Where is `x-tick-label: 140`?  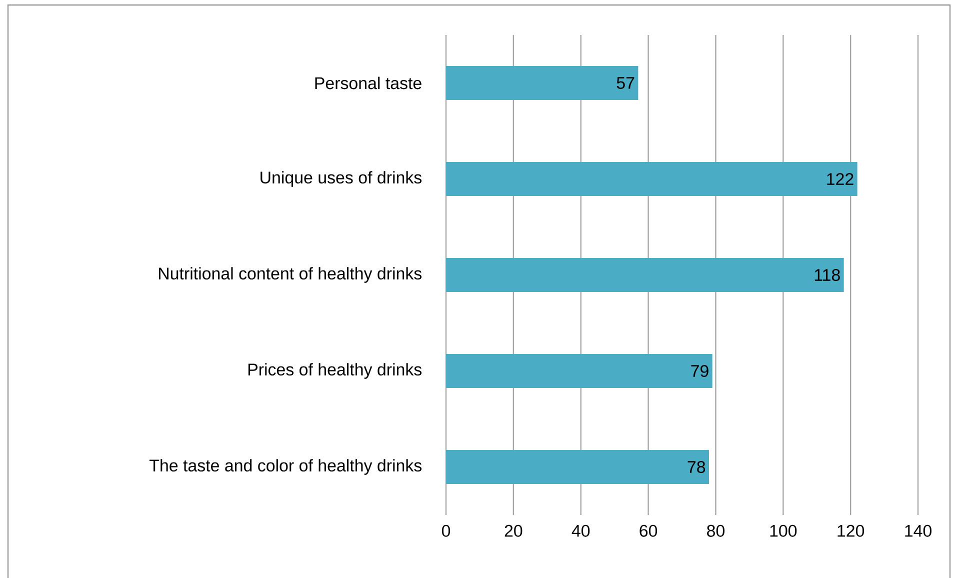
x-tick-label: 140 is located at coordinates (918, 530).